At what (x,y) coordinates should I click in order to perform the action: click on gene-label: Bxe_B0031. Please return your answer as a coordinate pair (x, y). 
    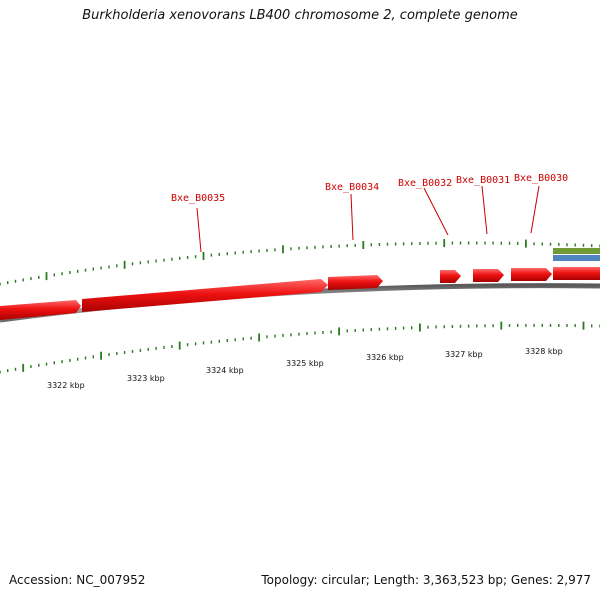
    Looking at the image, I should click on (483, 180).